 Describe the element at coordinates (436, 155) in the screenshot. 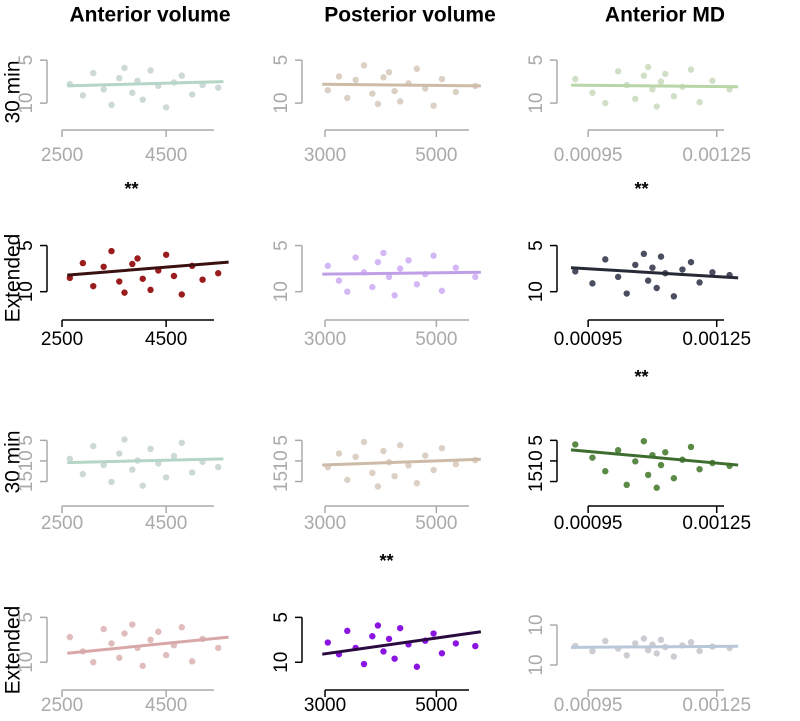

I see `x-tick-label: 5000` at that location.